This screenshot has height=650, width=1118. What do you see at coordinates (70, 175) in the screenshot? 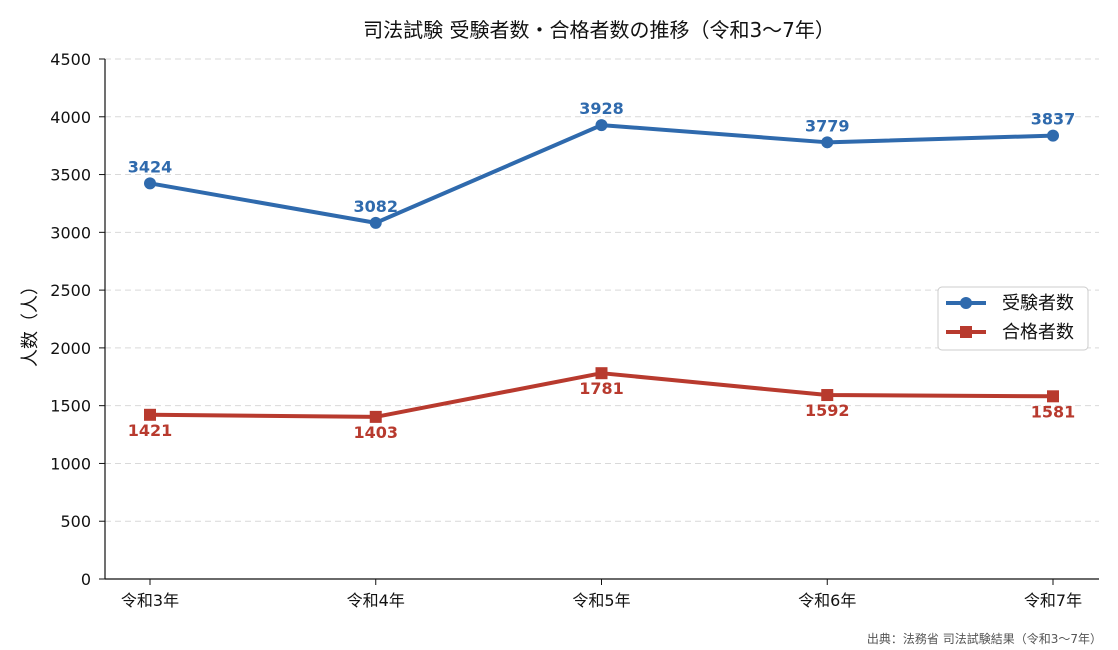
I see `y-tick-label: 3500` at bounding box center [70, 175].